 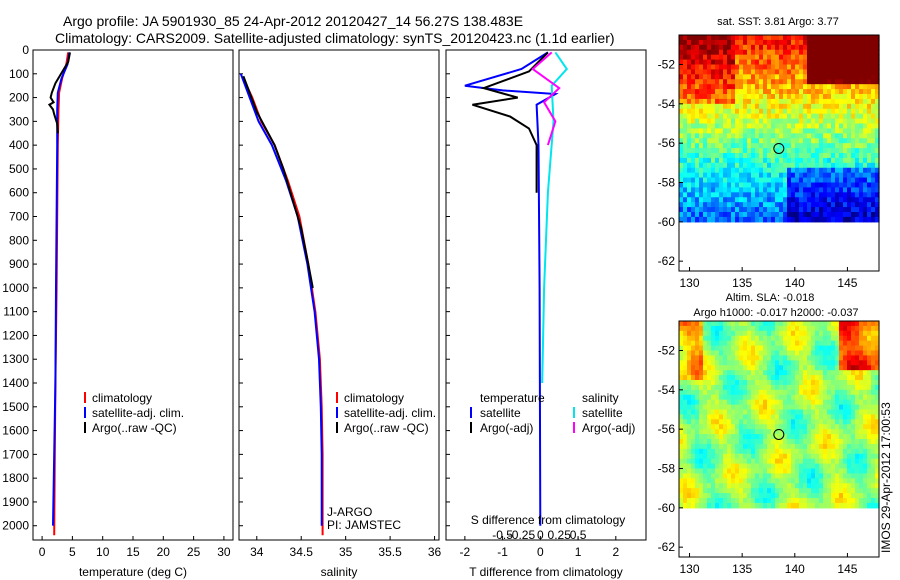 What do you see at coordinates (339, 572) in the screenshot?
I see `salinity-xlabel: salinity` at bounding box center [339, 572].